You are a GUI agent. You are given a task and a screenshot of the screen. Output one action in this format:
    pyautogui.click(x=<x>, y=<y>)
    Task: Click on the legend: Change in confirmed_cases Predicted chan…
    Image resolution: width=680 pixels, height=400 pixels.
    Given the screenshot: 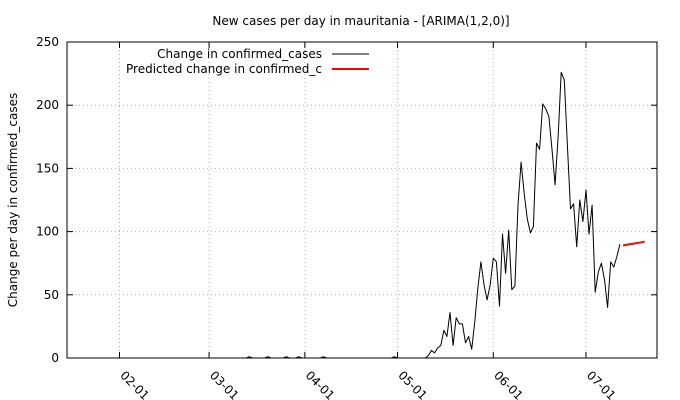 What is the action you would take?
    pyautogui.click(x=247, y=61)
    